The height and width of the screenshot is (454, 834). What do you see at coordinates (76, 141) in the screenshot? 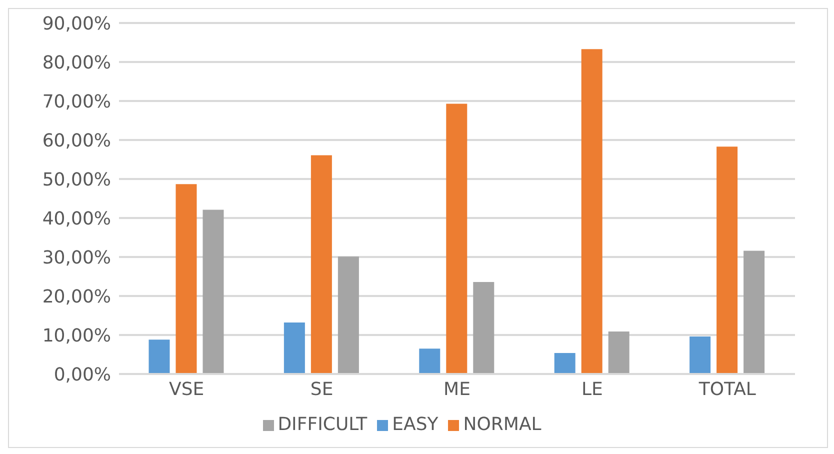
I see `y-tick-label: 60,00%` at bounding box center [76, 141].